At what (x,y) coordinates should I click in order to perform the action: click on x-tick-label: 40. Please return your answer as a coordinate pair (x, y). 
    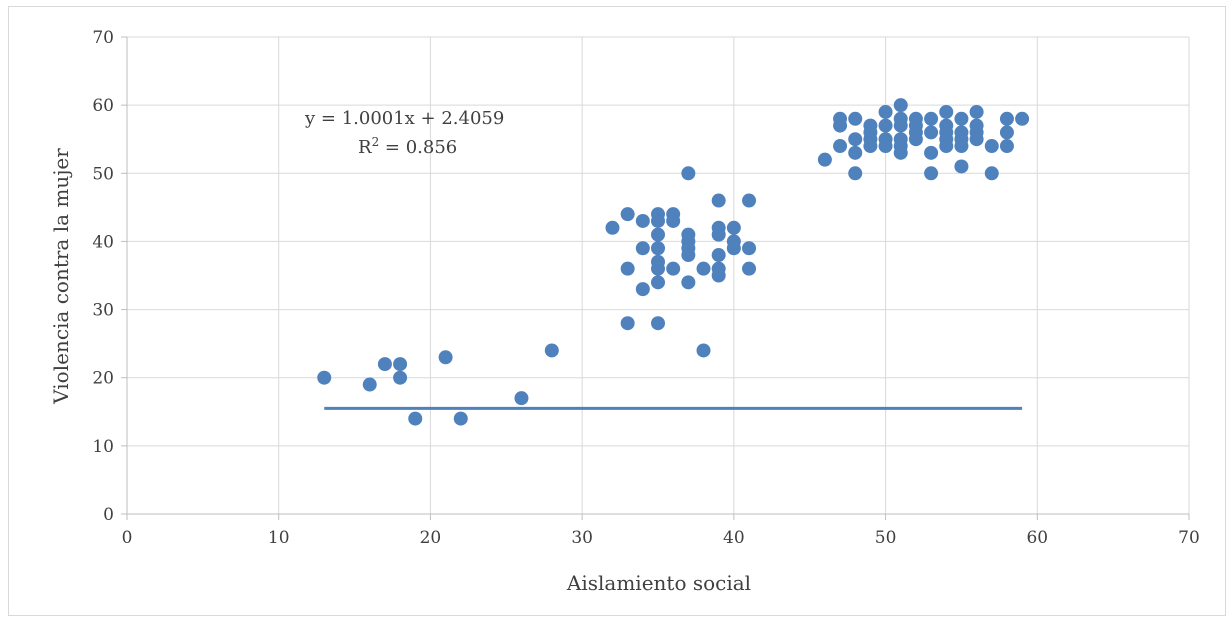
    Looking at the image, I should click on (734, 538).